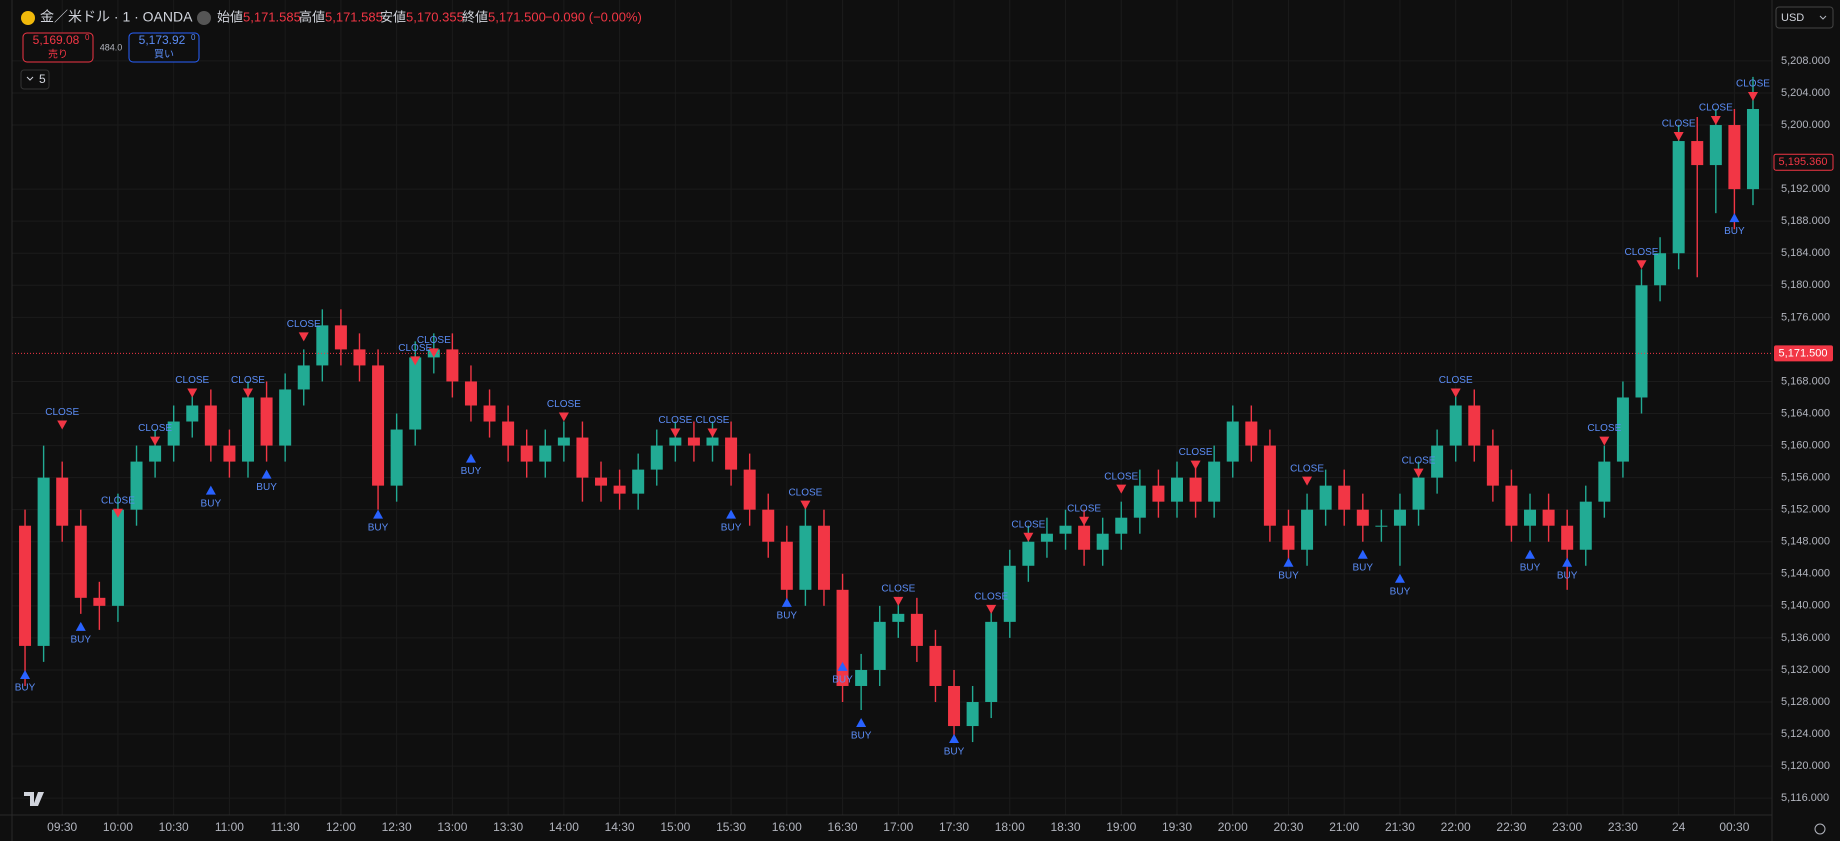 The width and height of the screenshot is (1840, 841). Describe the element at coordinates (1121, 827) in the screenshot. I see `x-tick-label: 19:00` at that location.